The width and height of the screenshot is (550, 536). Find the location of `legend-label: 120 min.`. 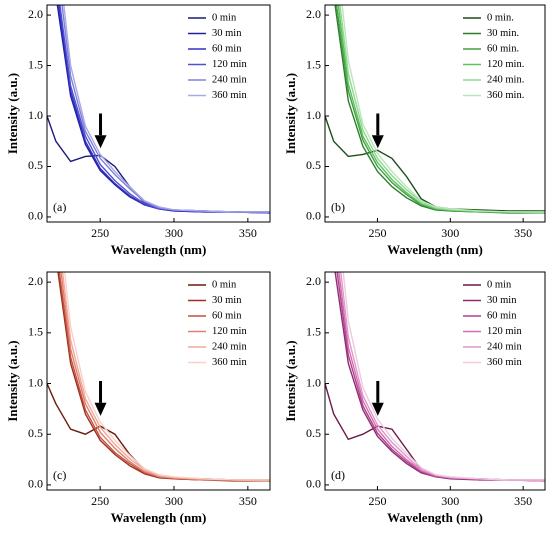

legend-label: 120 min. is located at coordinates (505, 64).